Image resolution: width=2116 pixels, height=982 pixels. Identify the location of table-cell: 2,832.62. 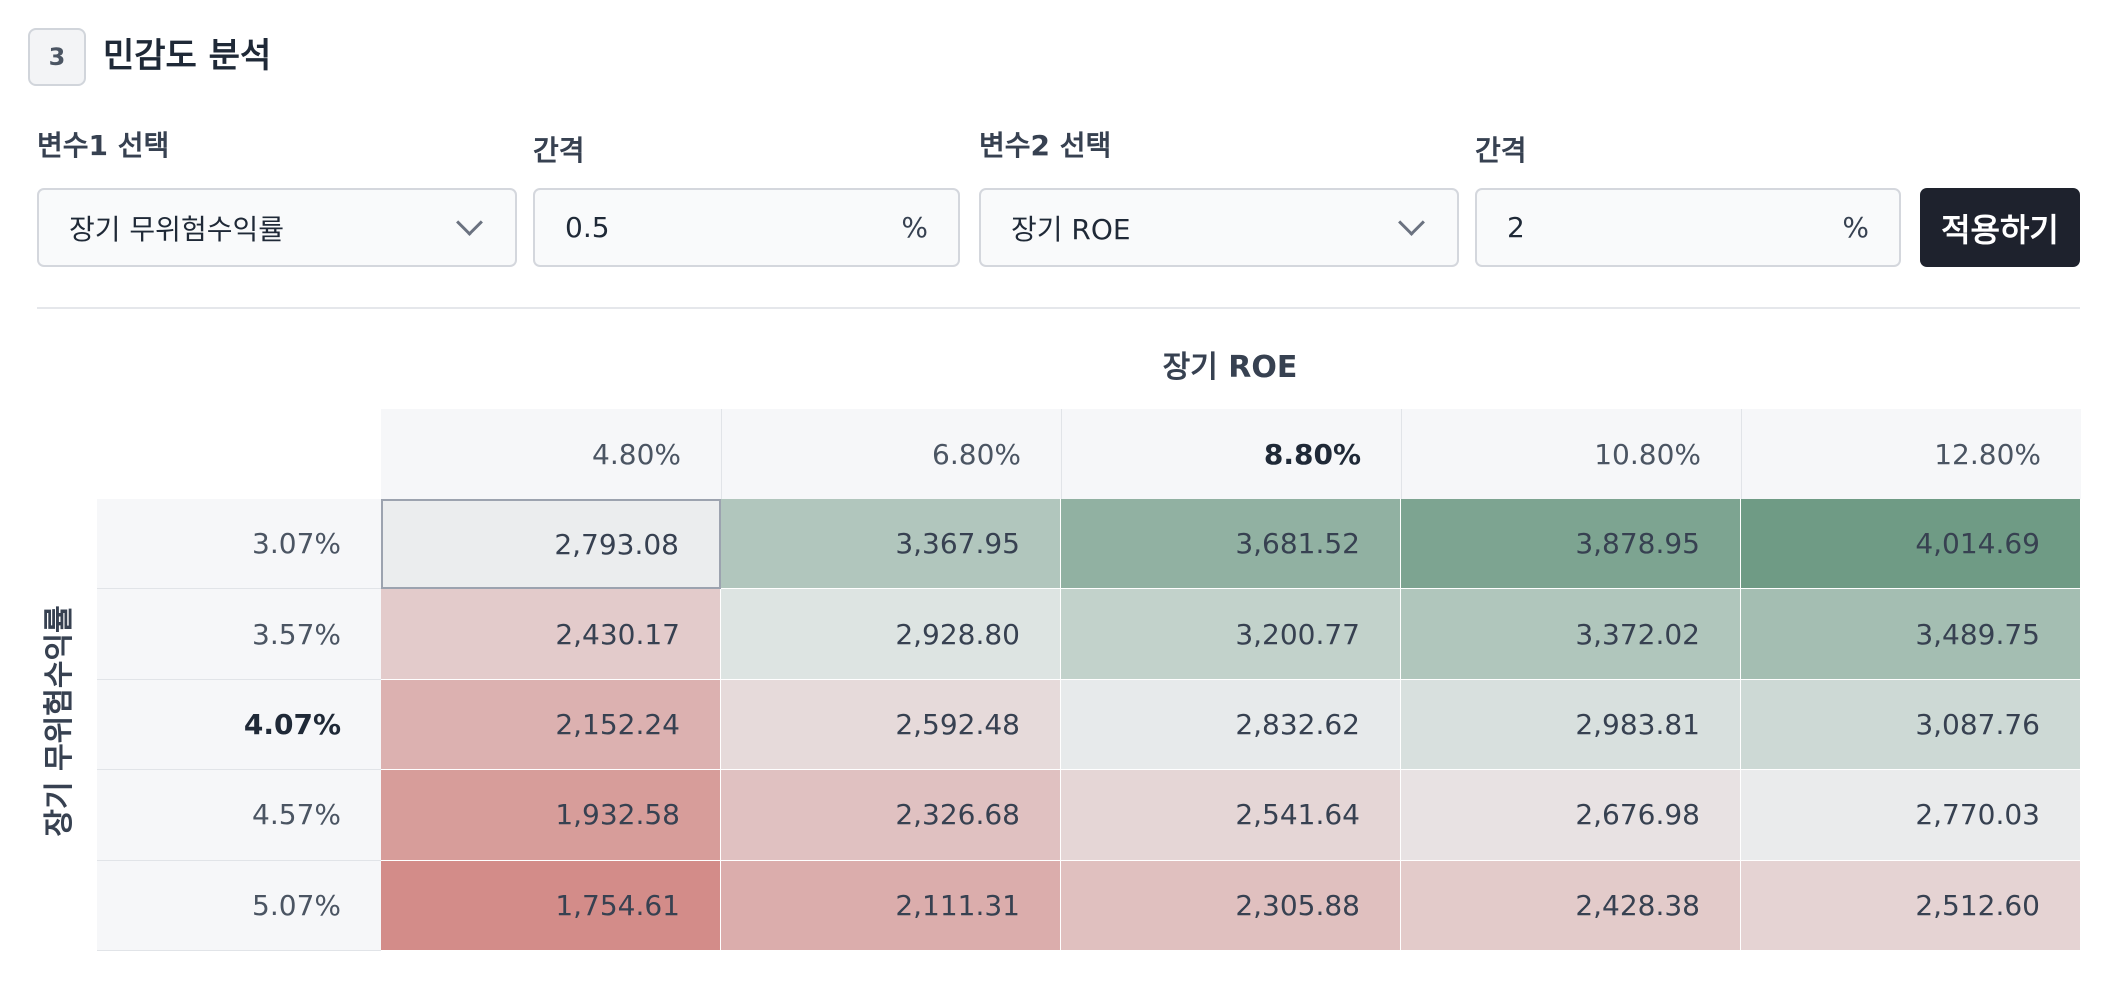
(1231, 725).